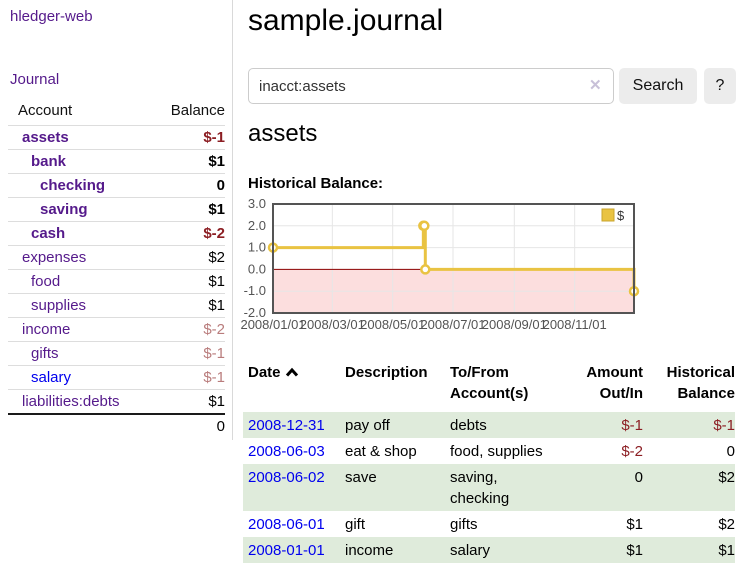  Describe the element at coordinates (468, 425) in the screenshot. I see `register-accounts-cell: debts` at that location.